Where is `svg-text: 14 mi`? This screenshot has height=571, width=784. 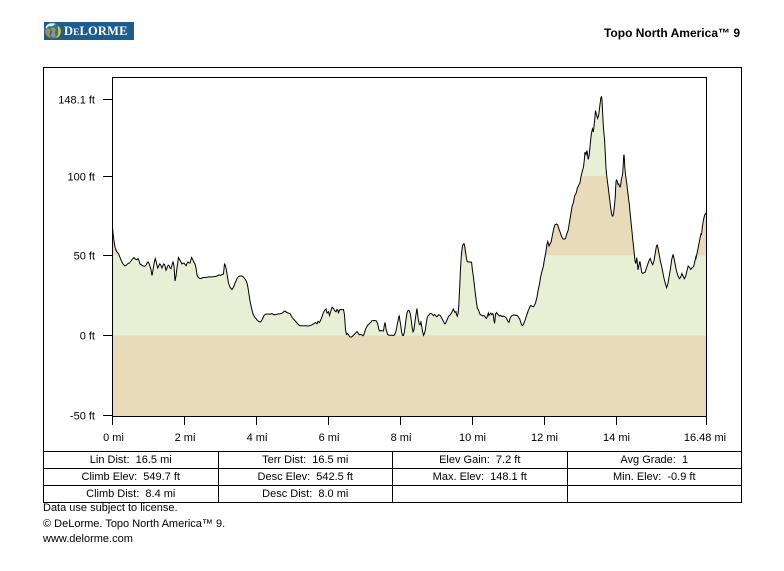 svg-text: 14 mi is located at coordinates (616, 438).